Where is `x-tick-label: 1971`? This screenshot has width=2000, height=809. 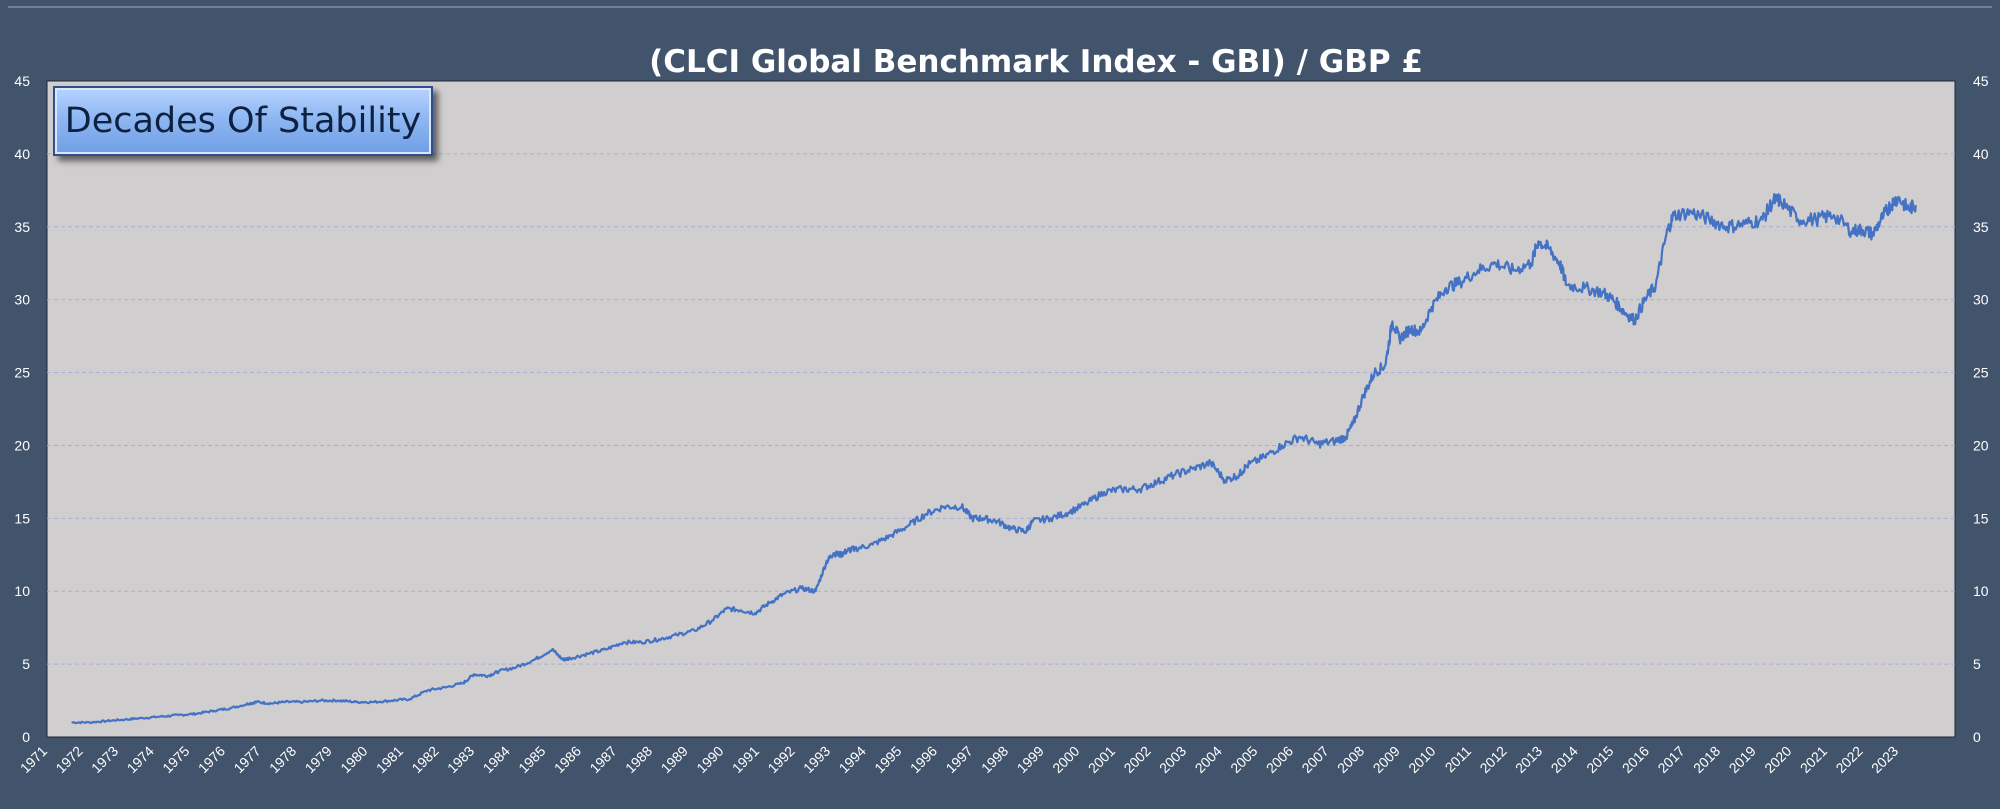
x-tick-label: 1971 is located at coordinates (33, 759).